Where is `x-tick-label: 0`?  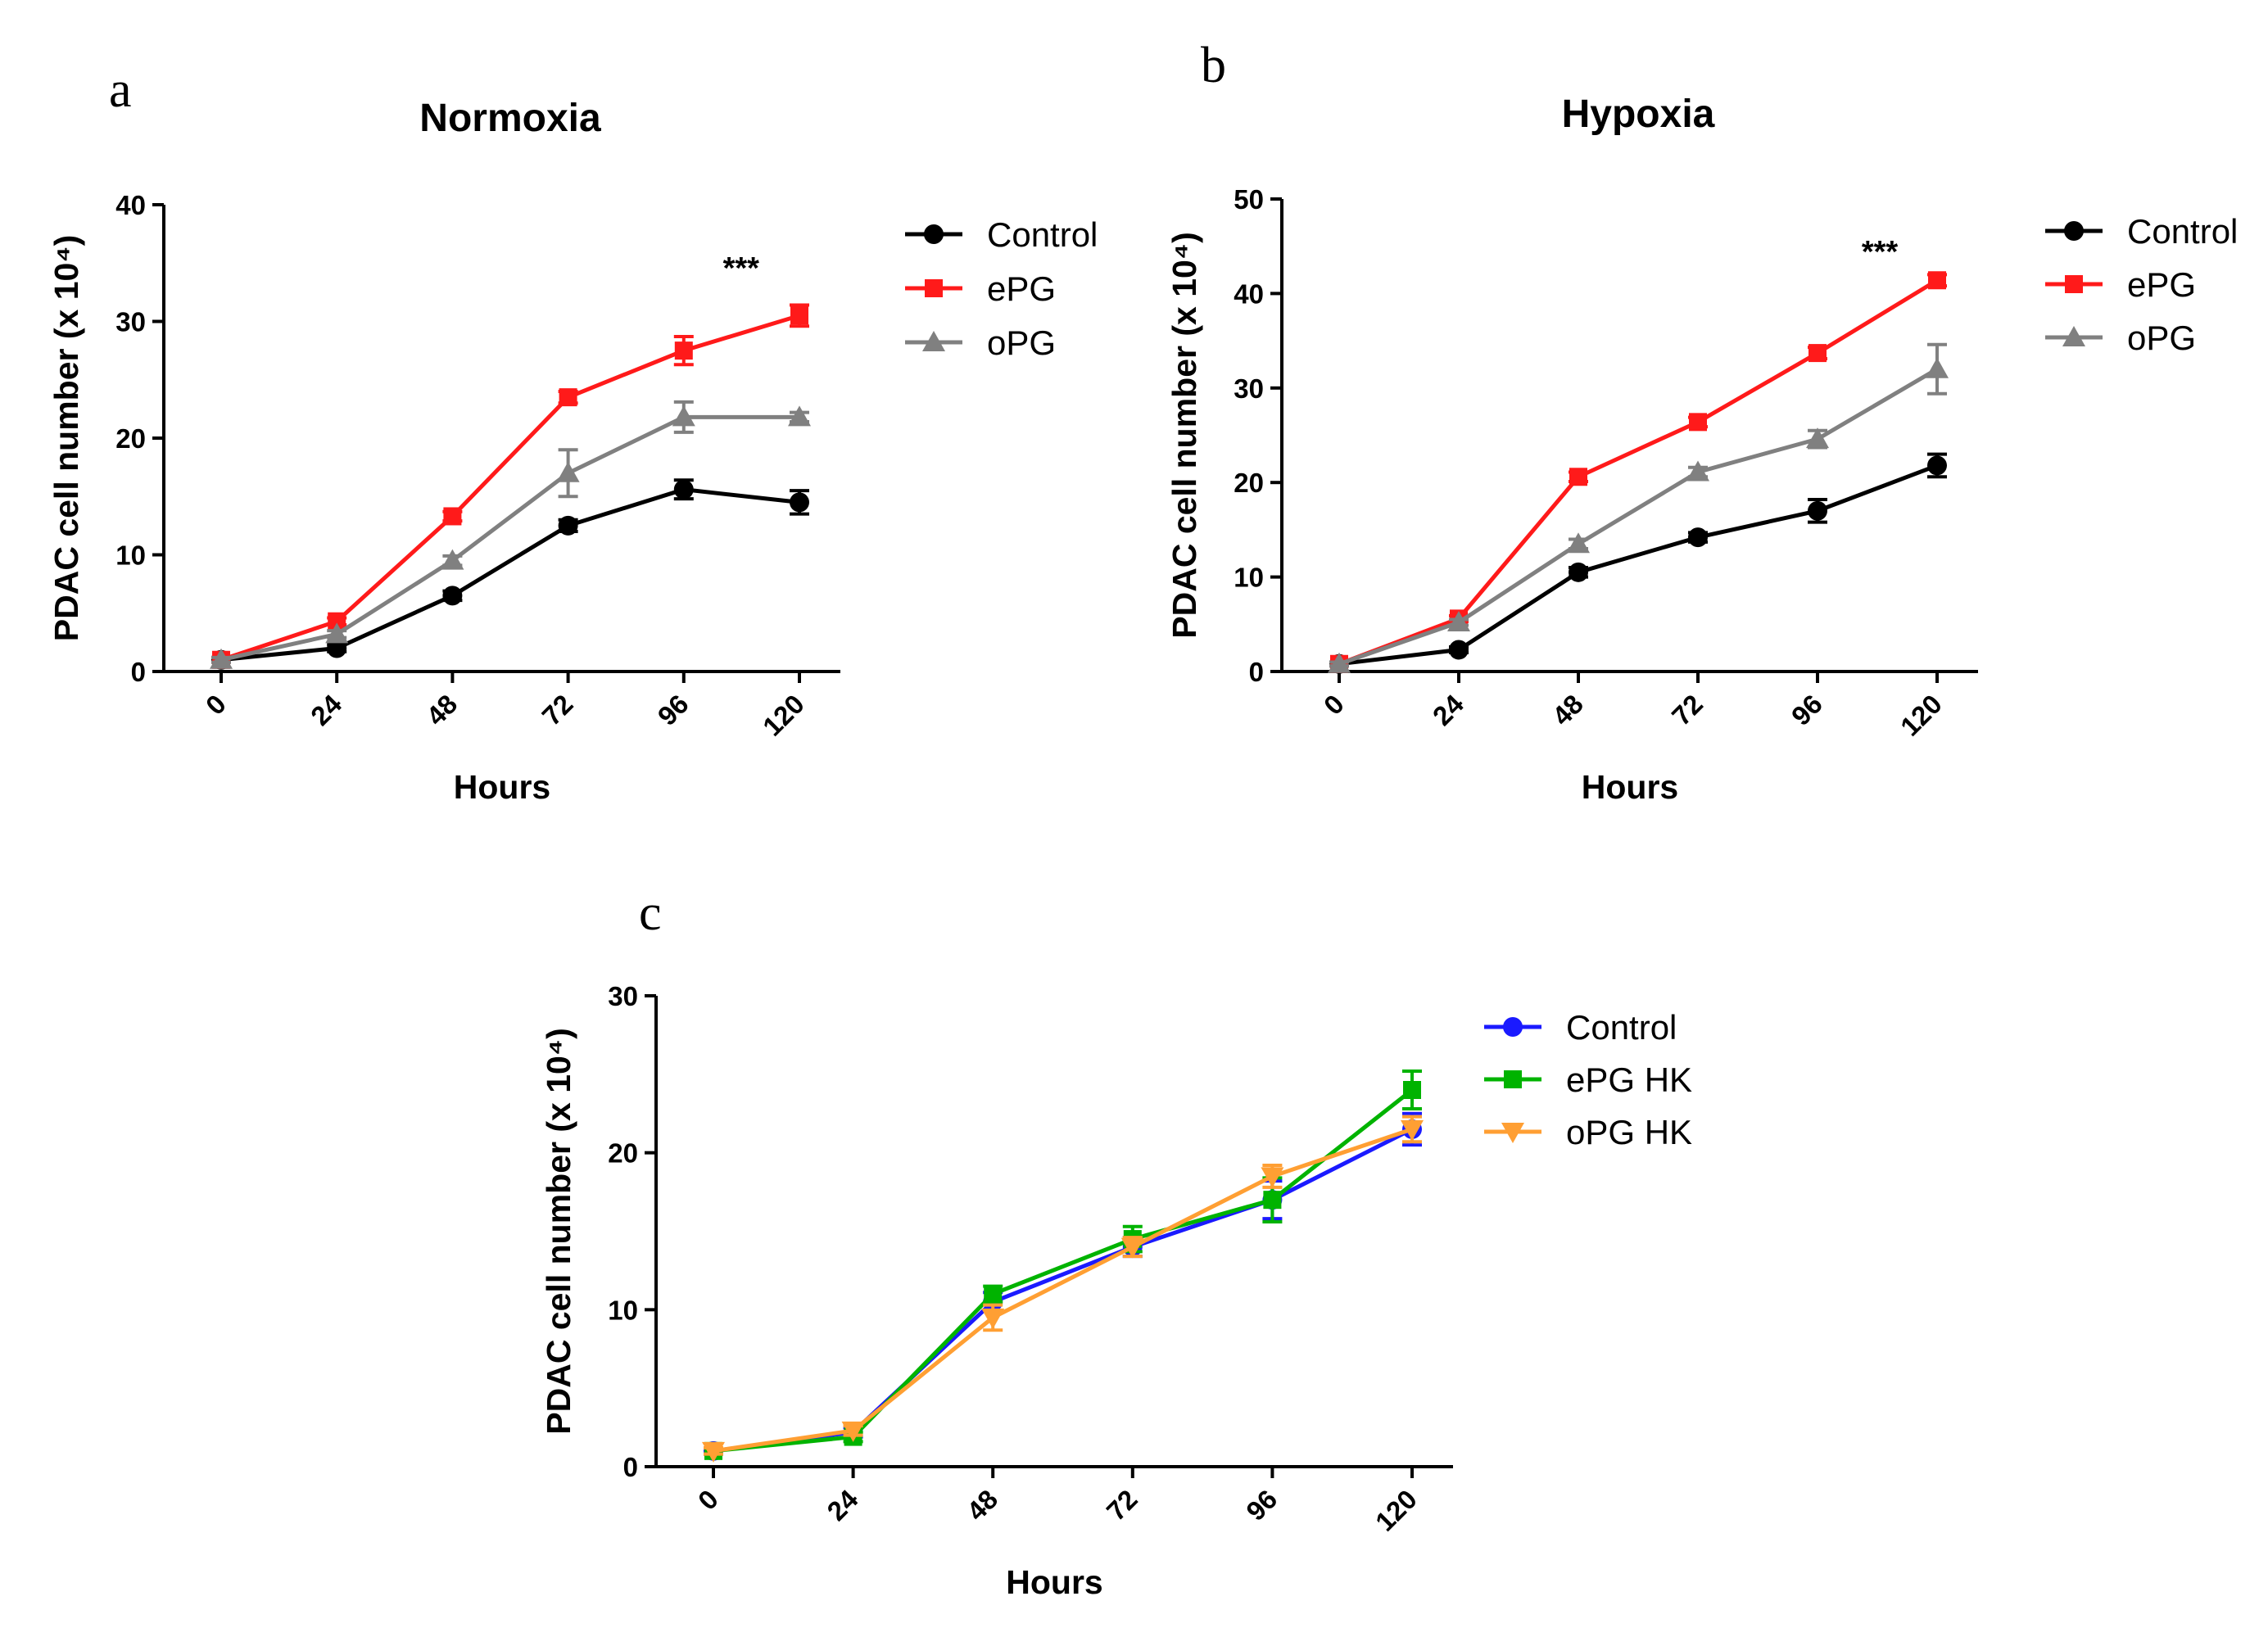
x-tick-label: 0 is located at coordinates (708, 1500).